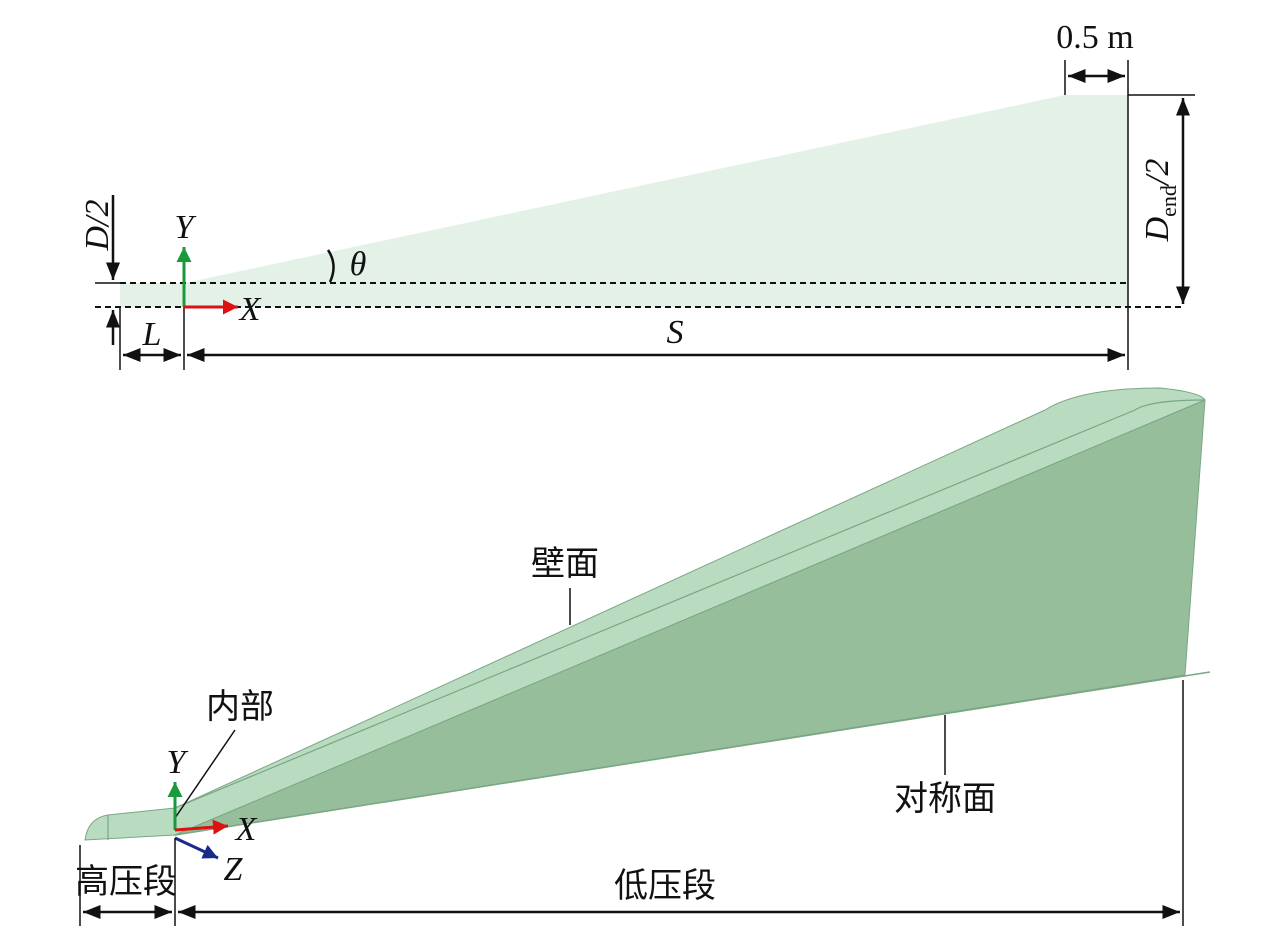 The image size is (1276, 926). I want to click on x-axis, so click(201, 827).